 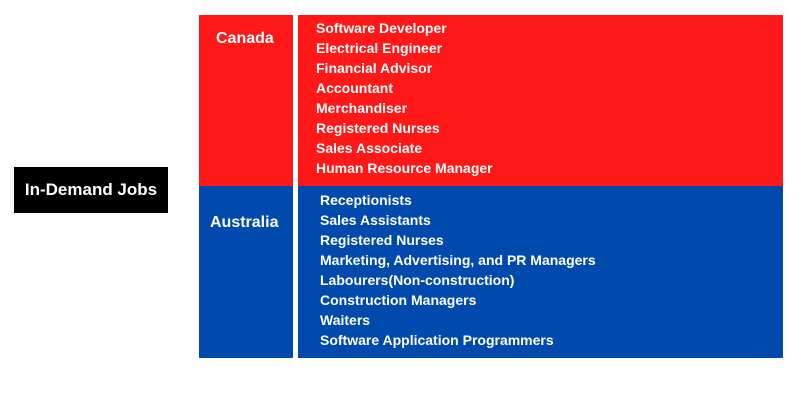 What do you see at coordinates (374, 68) in the screenshot?
I see `job-item: Financial Advisor` at bounding box center [374, 68].